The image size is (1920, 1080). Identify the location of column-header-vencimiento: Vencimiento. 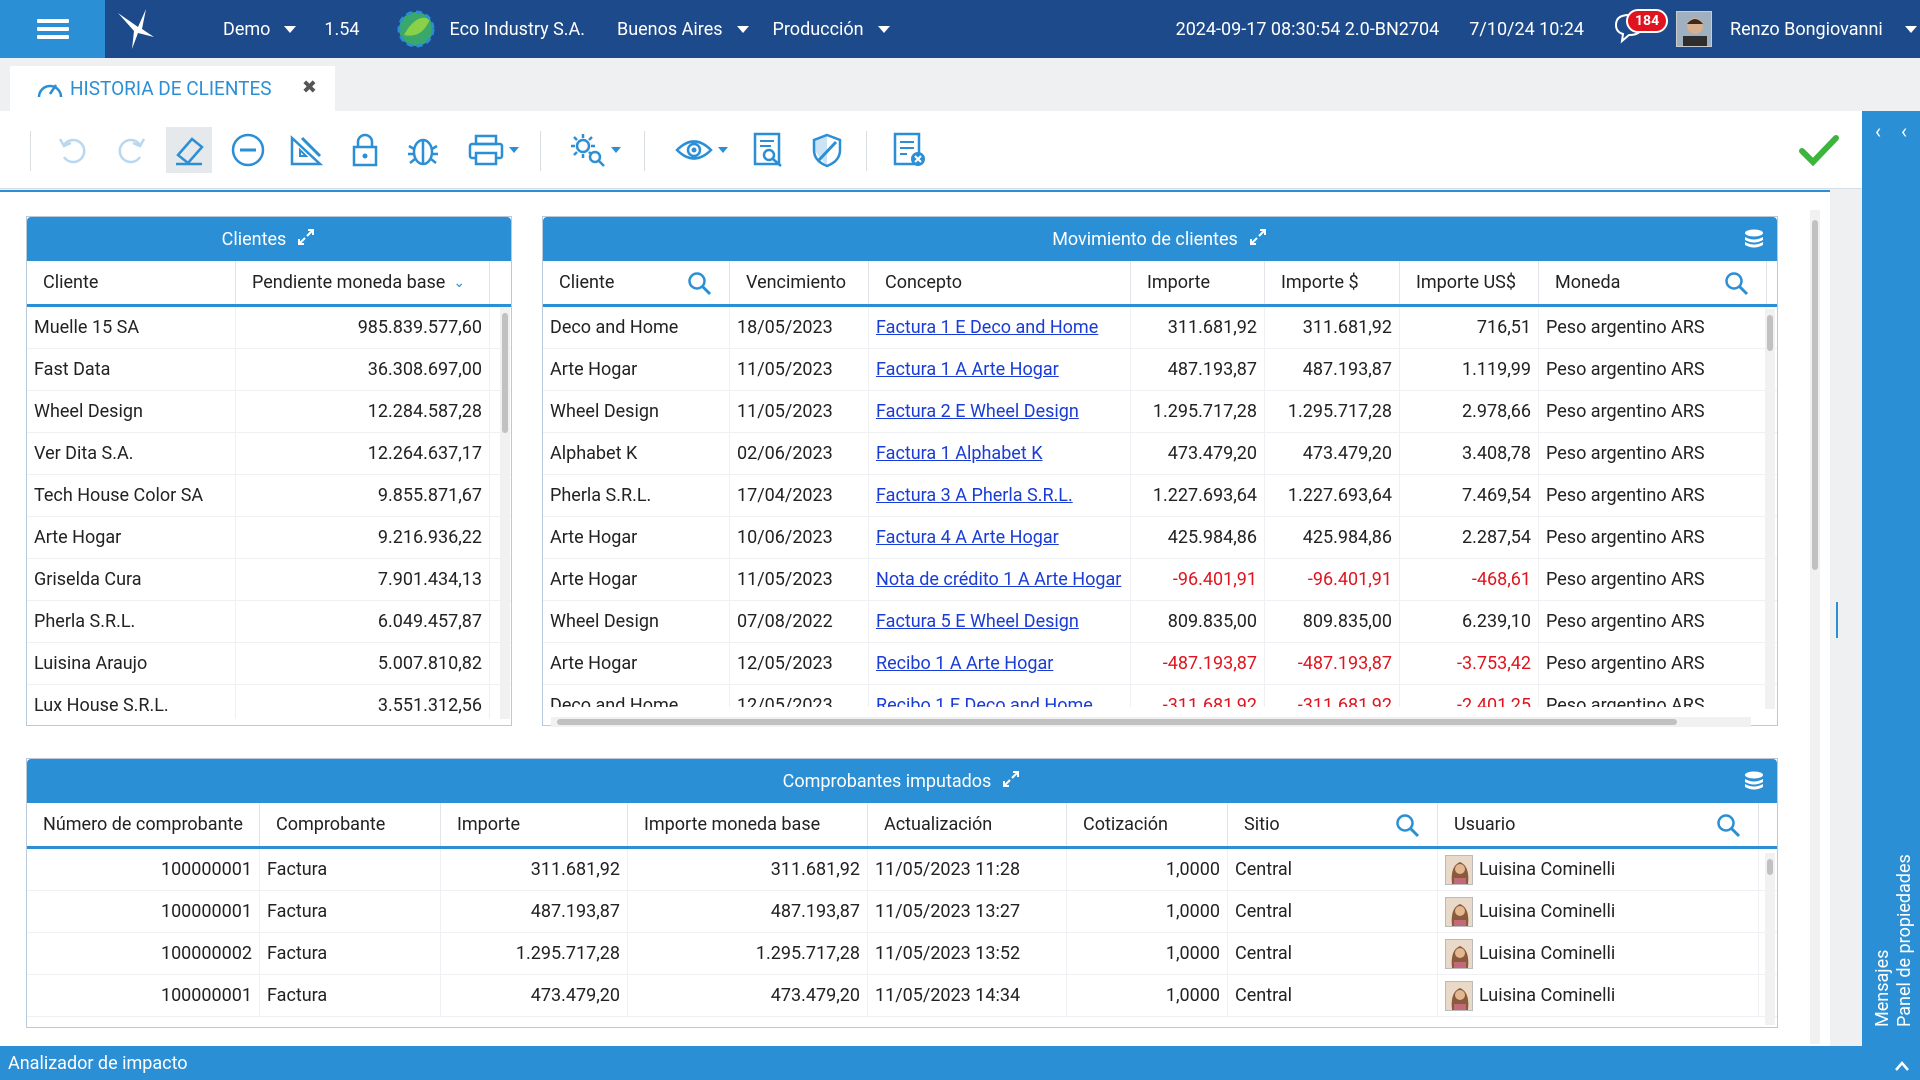
(799, 282).